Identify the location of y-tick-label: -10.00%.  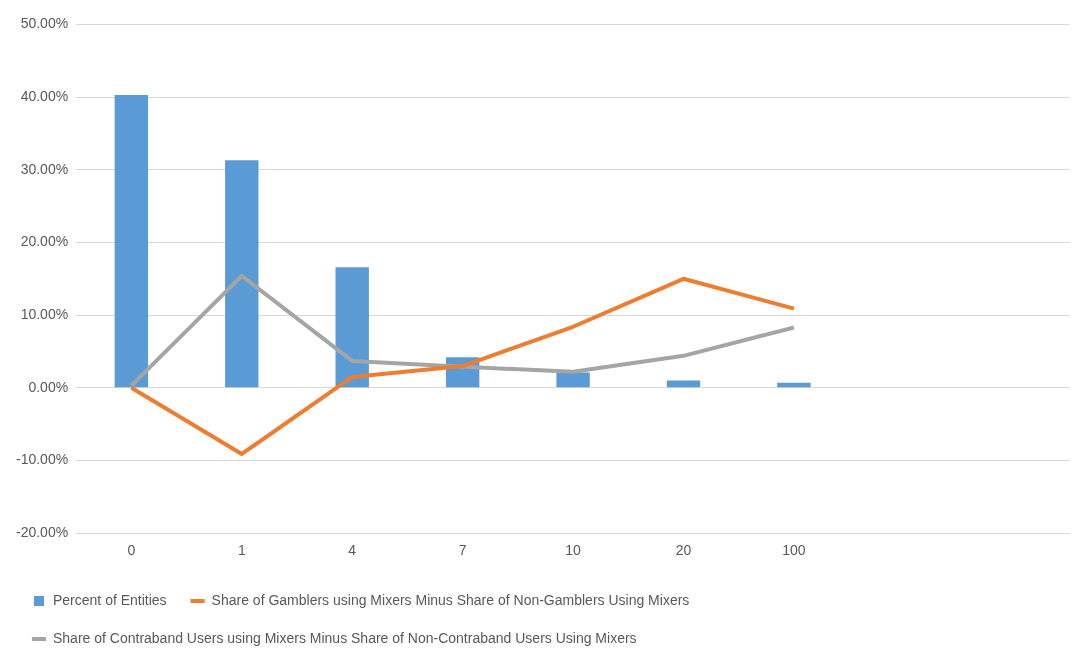
(42, 459).